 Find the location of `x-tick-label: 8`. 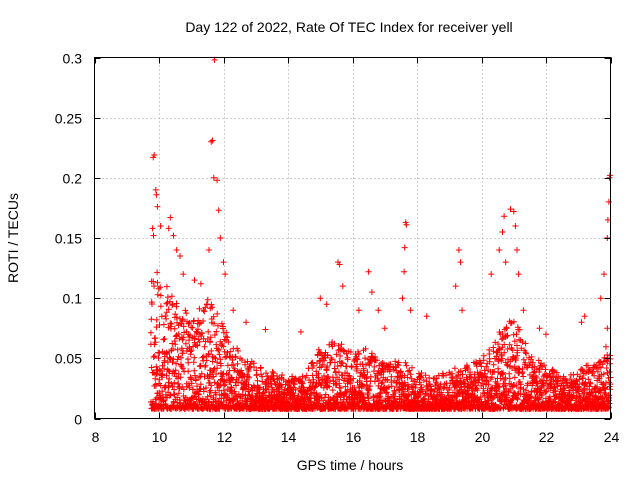

x-tick-label: 8 is located at coordinates (96, 437).